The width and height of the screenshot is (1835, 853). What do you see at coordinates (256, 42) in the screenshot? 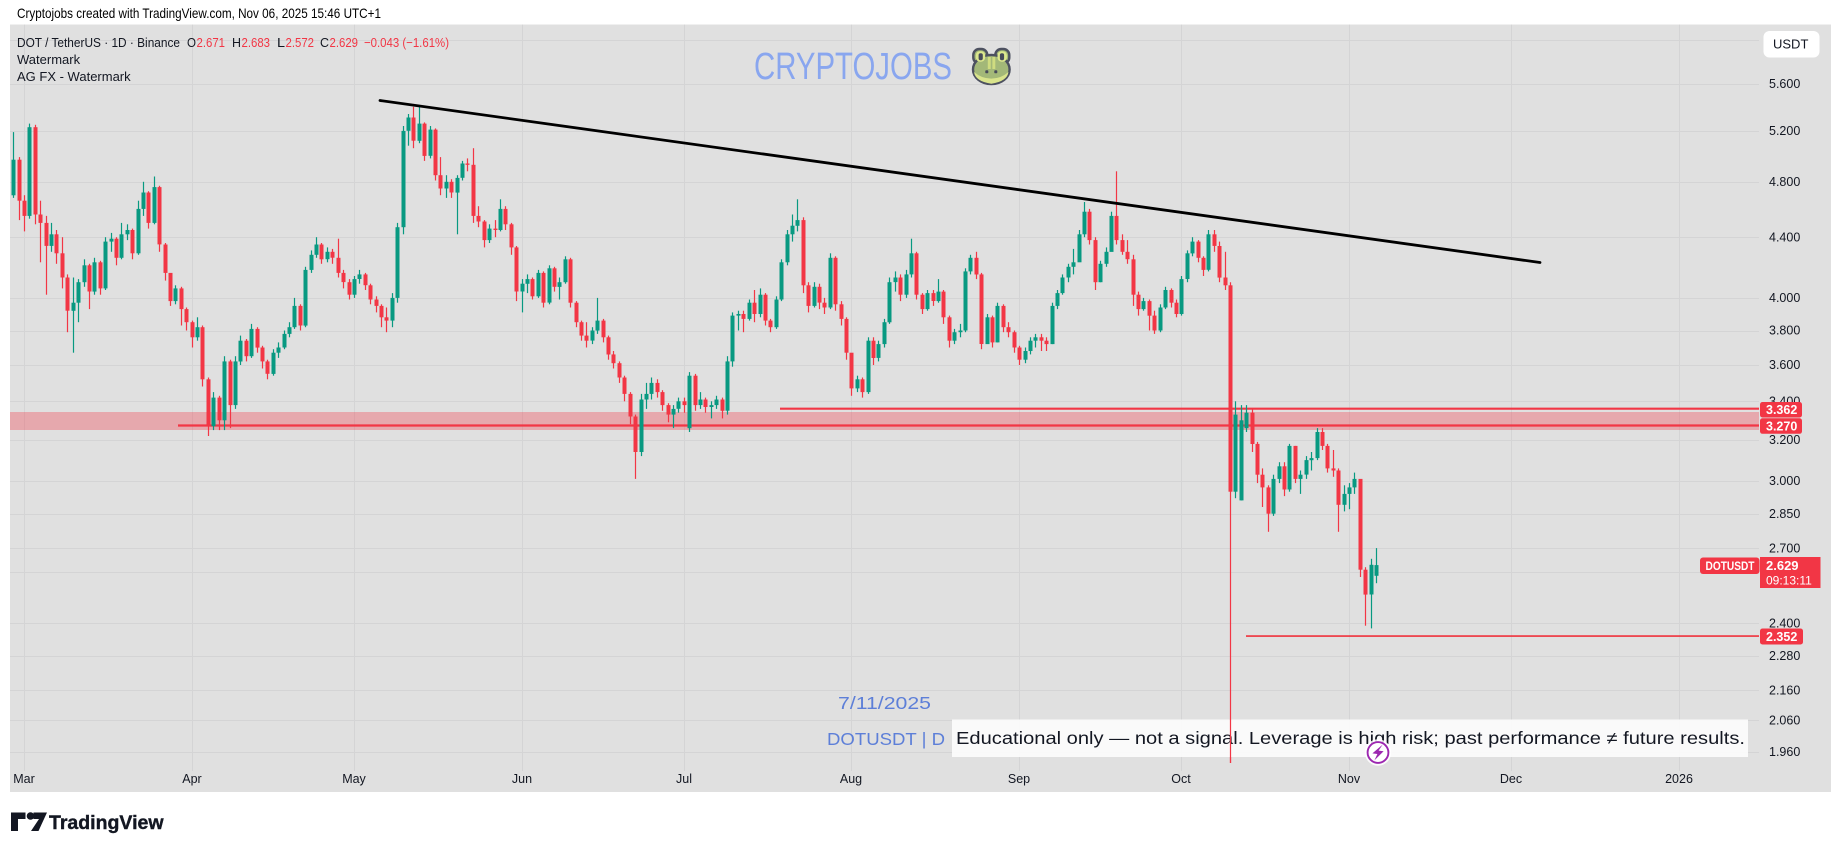
I see `svg-text: 2.683` at bounding box center [256, 42].